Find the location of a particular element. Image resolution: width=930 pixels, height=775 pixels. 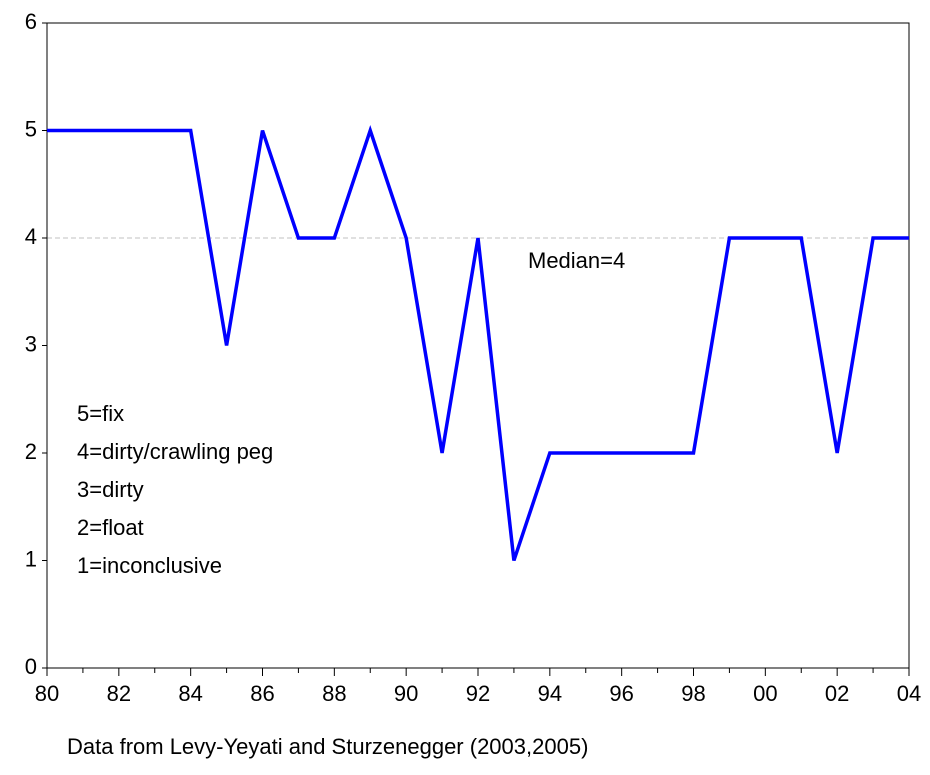

y-tick-label: 6 is located at coordinates (31, 21).